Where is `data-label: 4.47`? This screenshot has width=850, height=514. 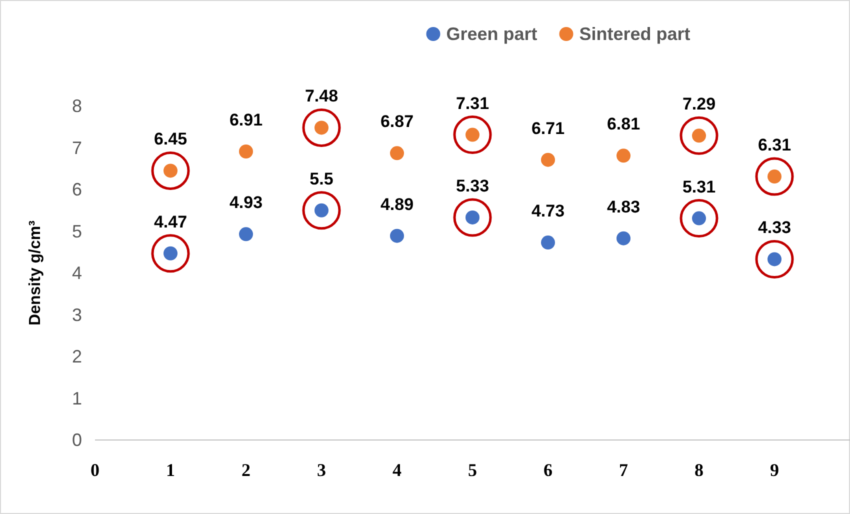 data-label: 4.47 is located at coordinates (171, 222).